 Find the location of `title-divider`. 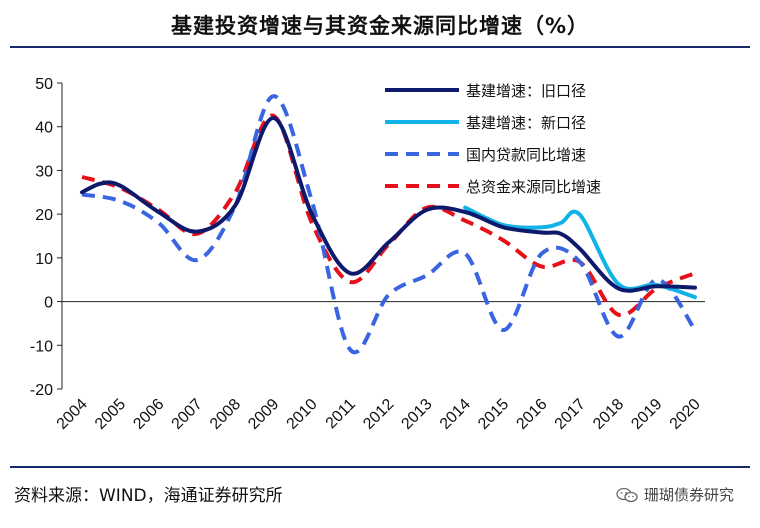

title-divider is located at coordinates (380, 47).